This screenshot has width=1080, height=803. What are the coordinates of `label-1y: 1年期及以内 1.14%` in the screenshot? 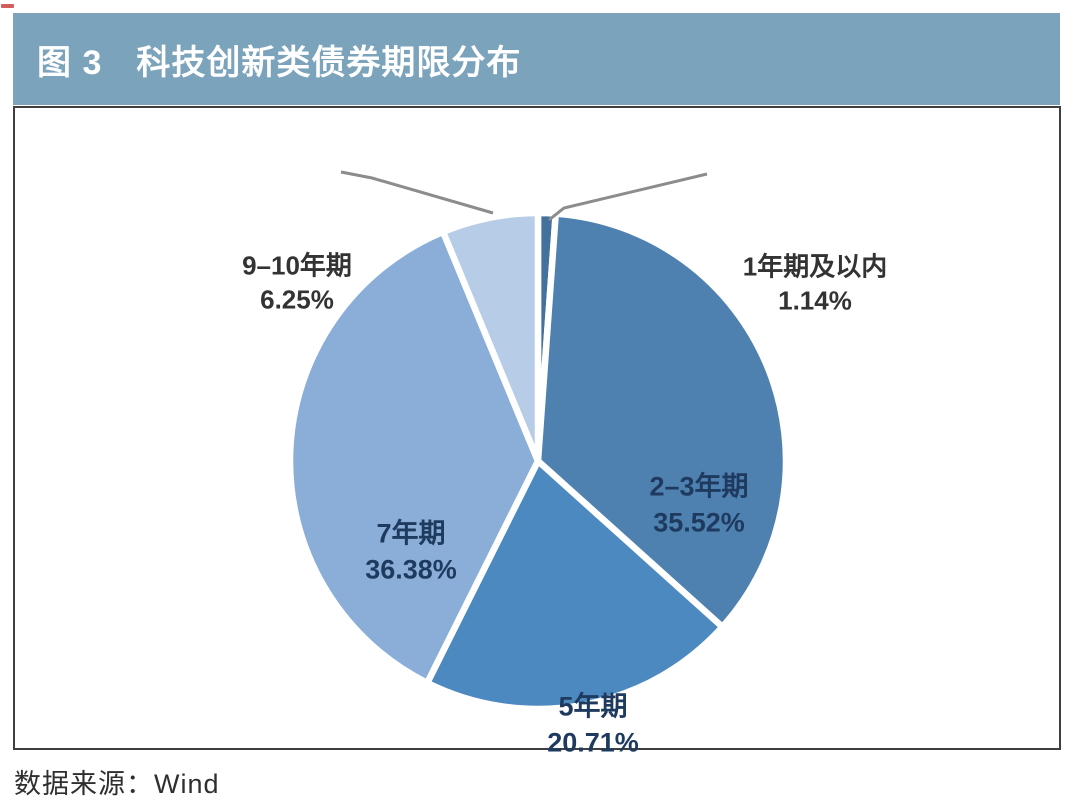 It's located at (815, 284).